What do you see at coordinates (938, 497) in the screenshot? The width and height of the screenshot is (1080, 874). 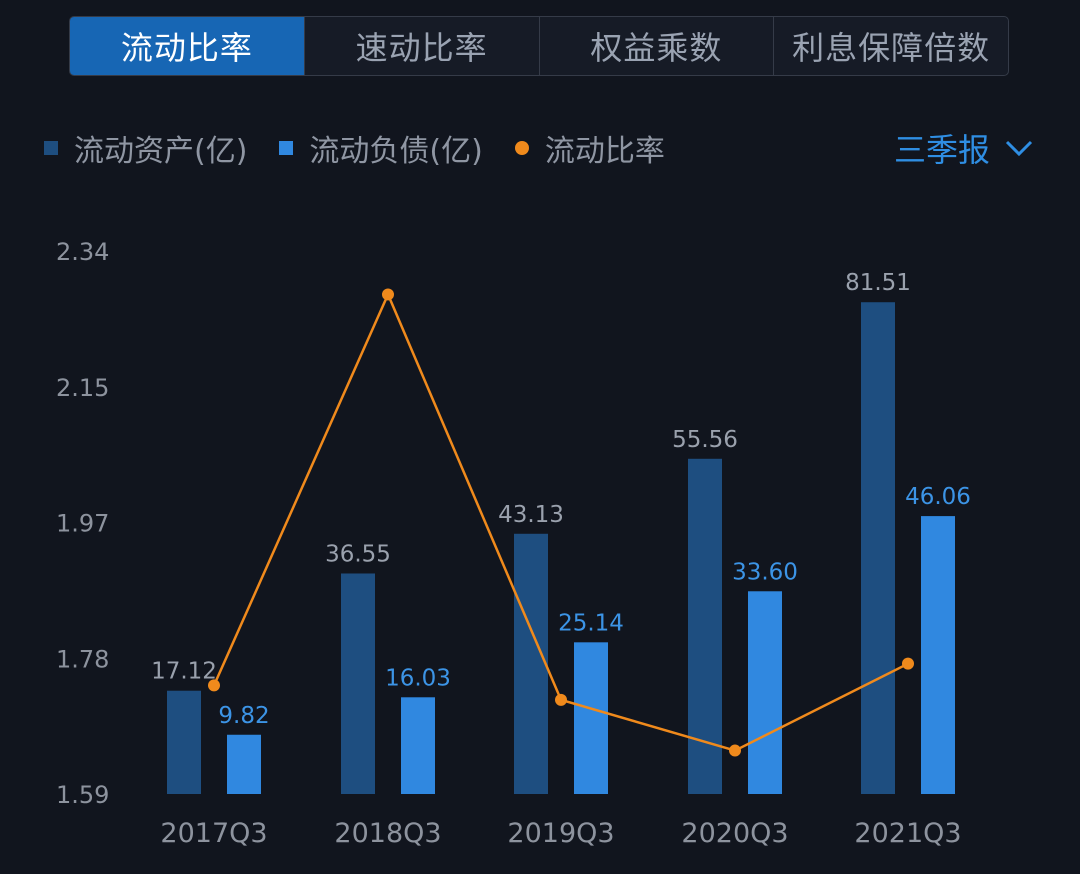 I see `data-label-liabilities: 46.06` at bounding box center [938, 497].